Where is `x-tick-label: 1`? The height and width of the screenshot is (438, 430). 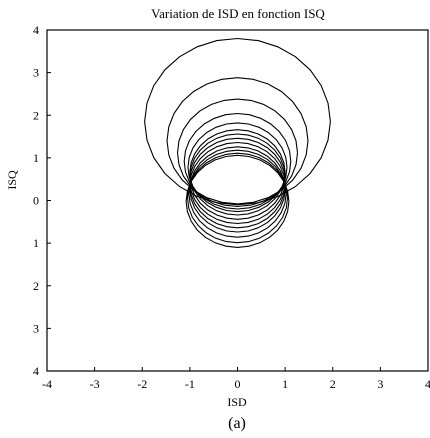
x-tick-label: 1 is located at coordinates (285, 384).